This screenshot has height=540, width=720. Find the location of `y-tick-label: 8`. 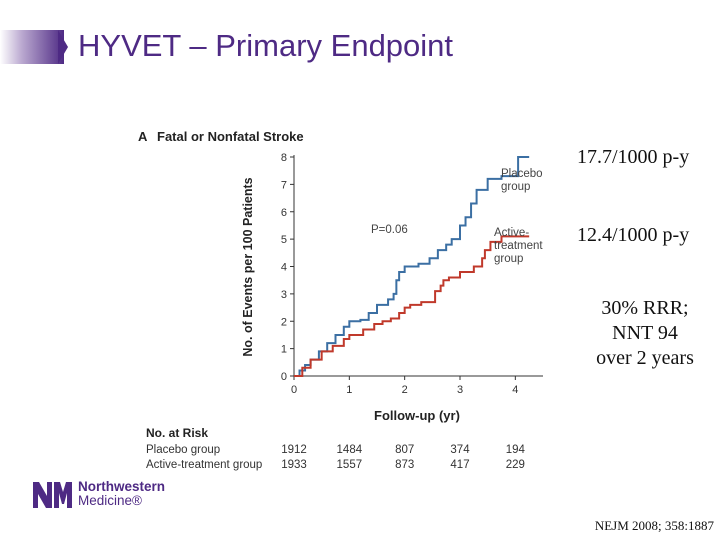

y-tick-label: 8 is located at coordinates (284, 158).